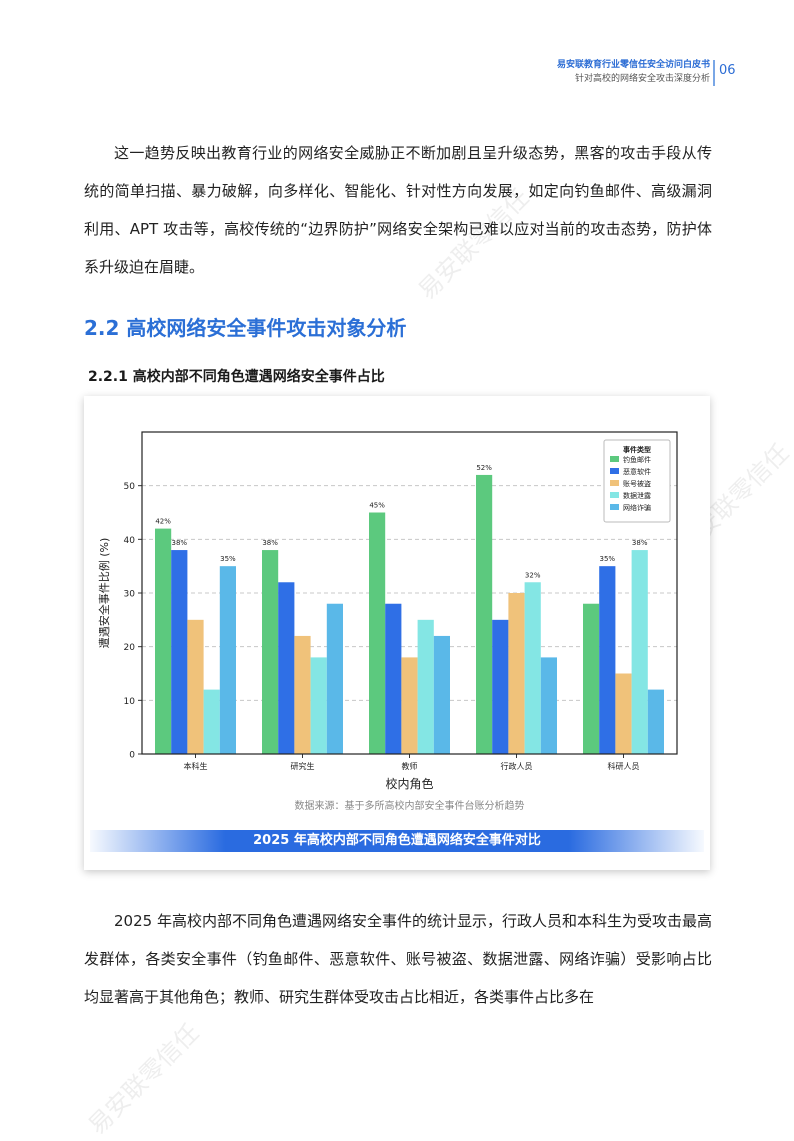 Image resolution: width=794 pixels, height=1141 pixels. I want to click on x-axis-label: 校内角色, so click(409, 783).